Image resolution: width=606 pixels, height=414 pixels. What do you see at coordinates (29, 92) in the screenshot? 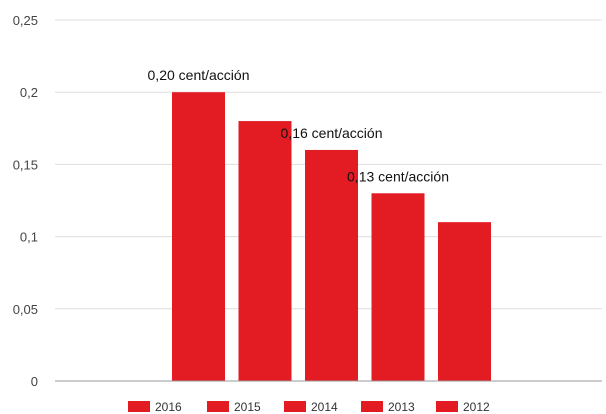
I see `y-tick-label: 0,2` at bounding box center [29, 92].